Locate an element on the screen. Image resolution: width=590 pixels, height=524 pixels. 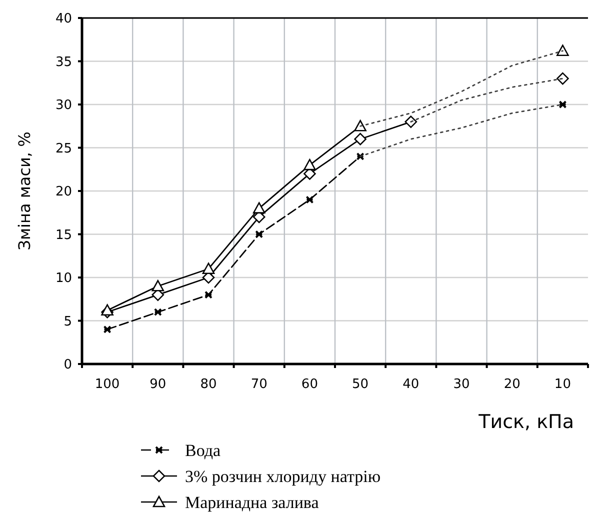
x-tick-label: 70 is located at coordinates (259, 384).